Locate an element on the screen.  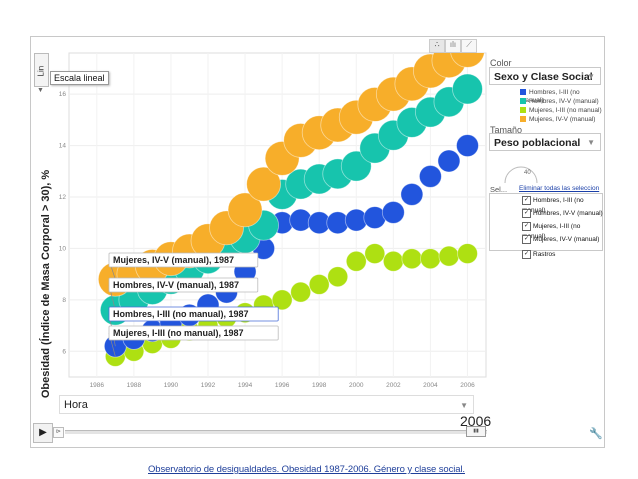
x-tick-label: 1996 is located at coordinates (282, 385).